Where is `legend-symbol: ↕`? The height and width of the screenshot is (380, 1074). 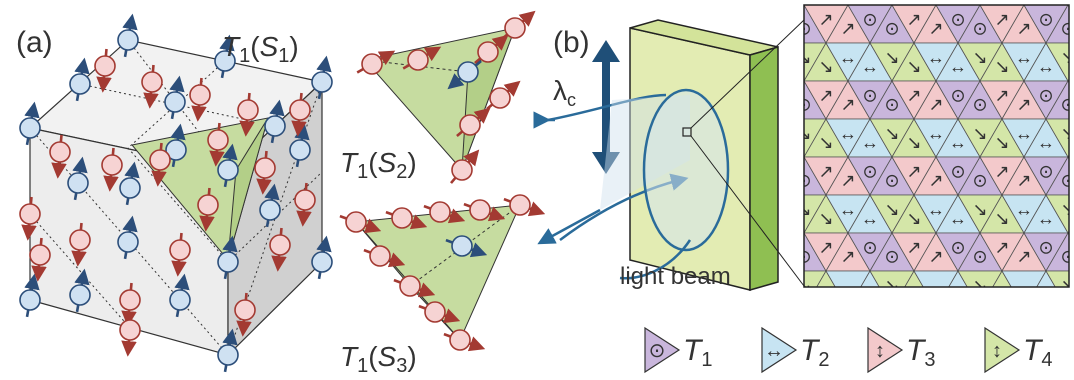
legend-symbol: ↕ is located at coordinates (880, 351).